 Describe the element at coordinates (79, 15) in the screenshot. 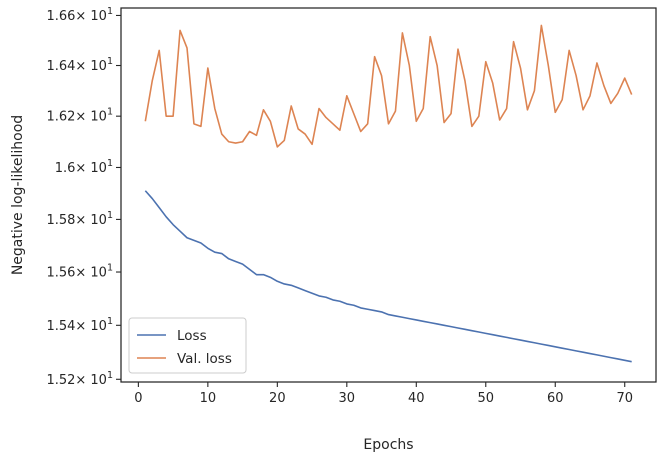

I see `y-tick-label: 1.66× 10¹` at that location.